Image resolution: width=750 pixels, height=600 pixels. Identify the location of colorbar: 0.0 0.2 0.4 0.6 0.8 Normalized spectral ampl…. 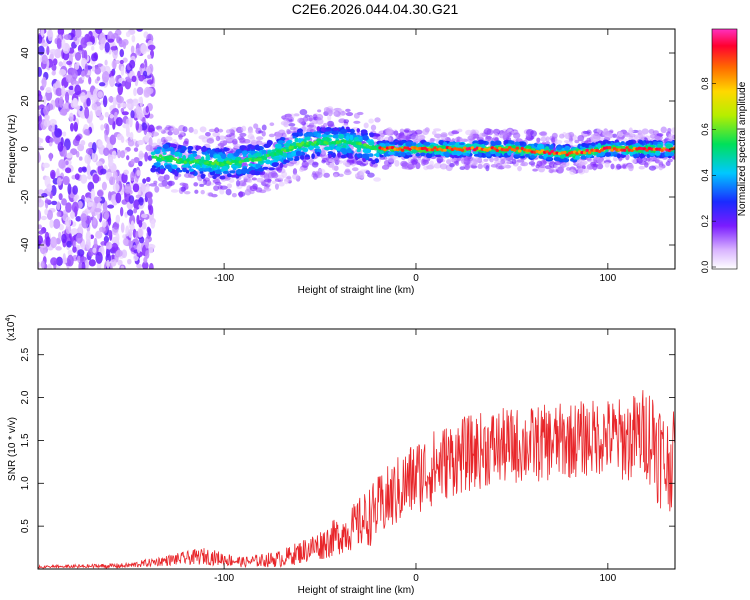
(724, 150).